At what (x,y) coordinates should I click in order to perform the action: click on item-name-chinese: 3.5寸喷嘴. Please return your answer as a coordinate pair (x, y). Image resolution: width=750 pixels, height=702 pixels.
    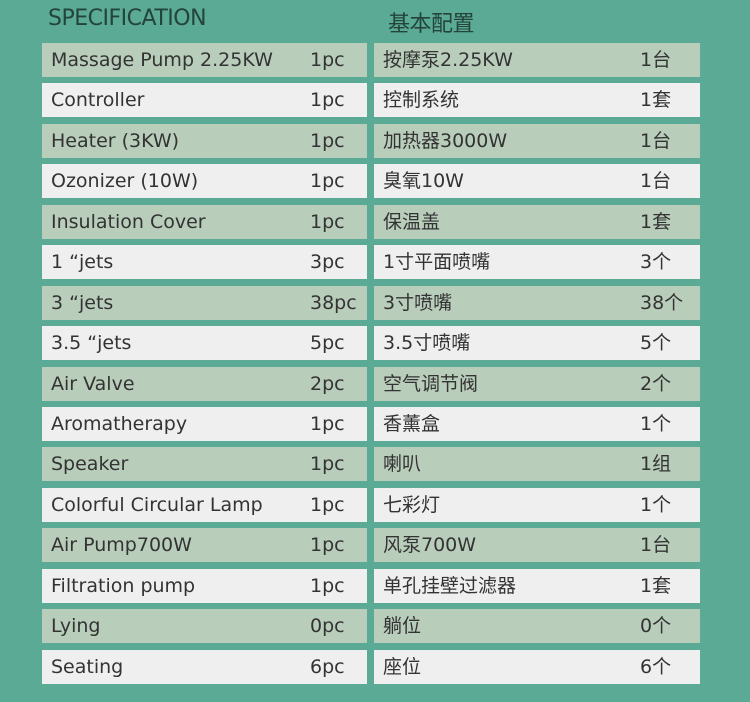
    Looking at the image, I should click on (427, 343).